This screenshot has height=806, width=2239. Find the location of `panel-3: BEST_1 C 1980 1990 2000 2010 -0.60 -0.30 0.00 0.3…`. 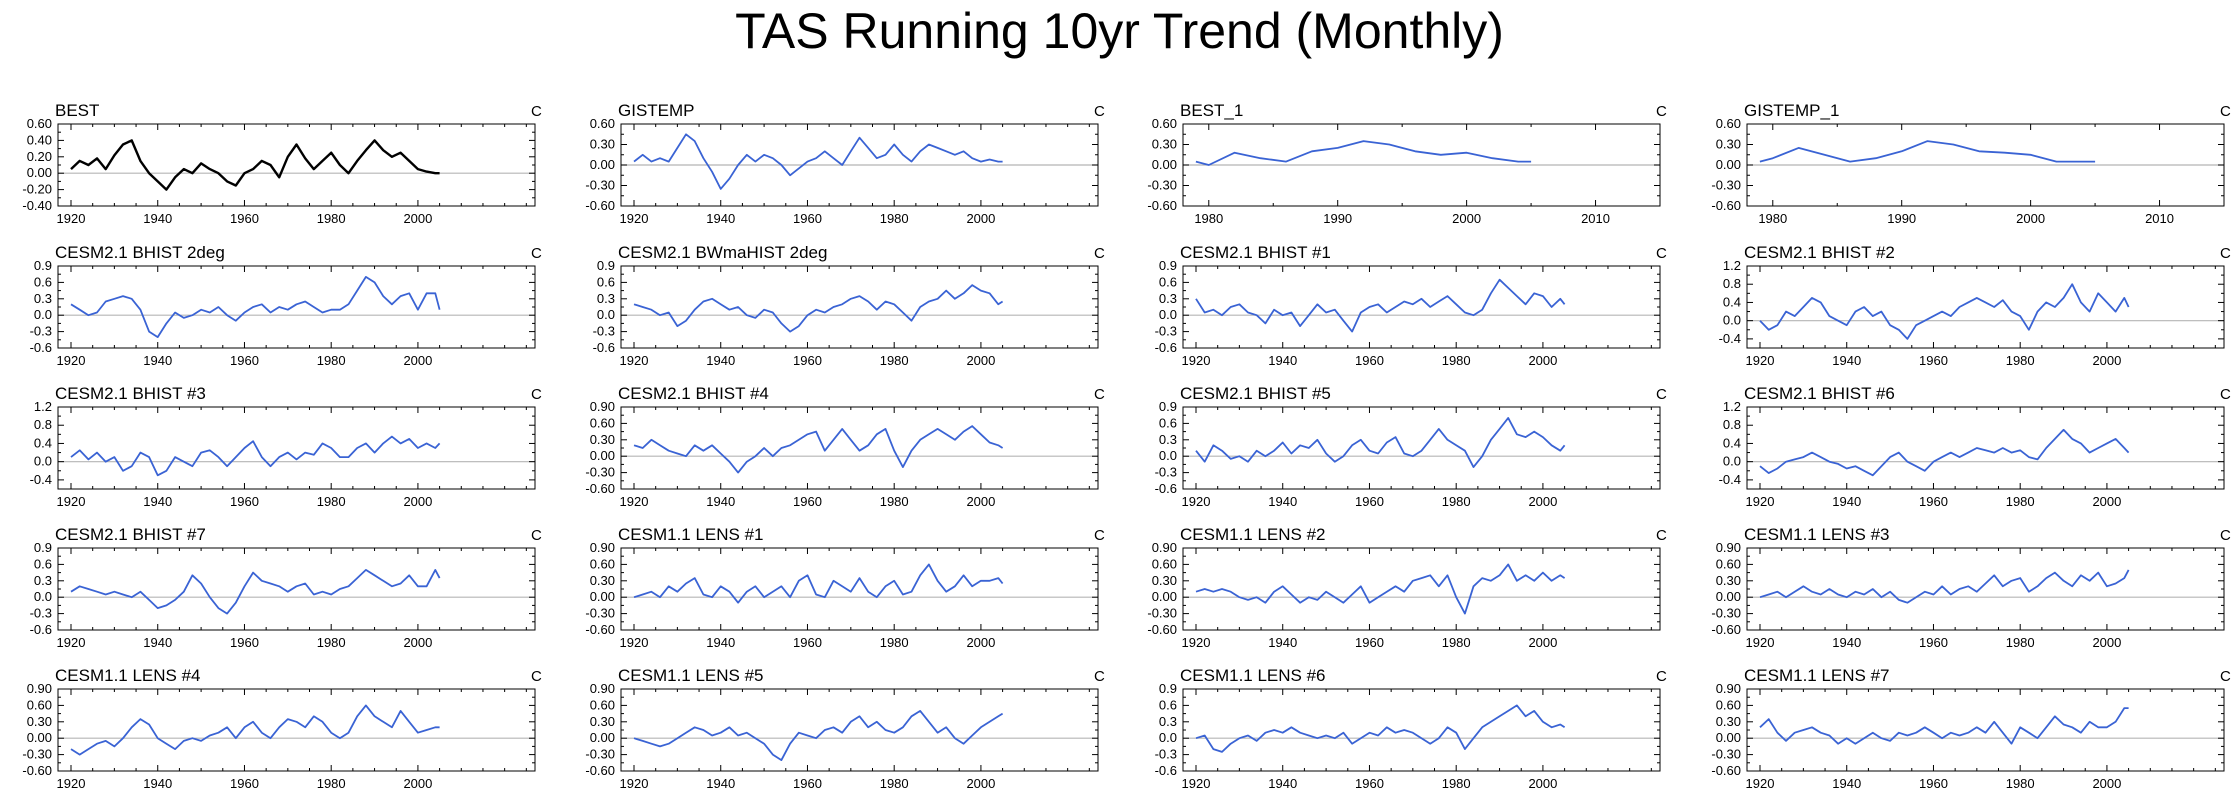

panel-3: BEST_1 C 1980 1990 2000 2010 -0.60 -0.30 0.00 0.3… is located at coordinates (1407, 163).